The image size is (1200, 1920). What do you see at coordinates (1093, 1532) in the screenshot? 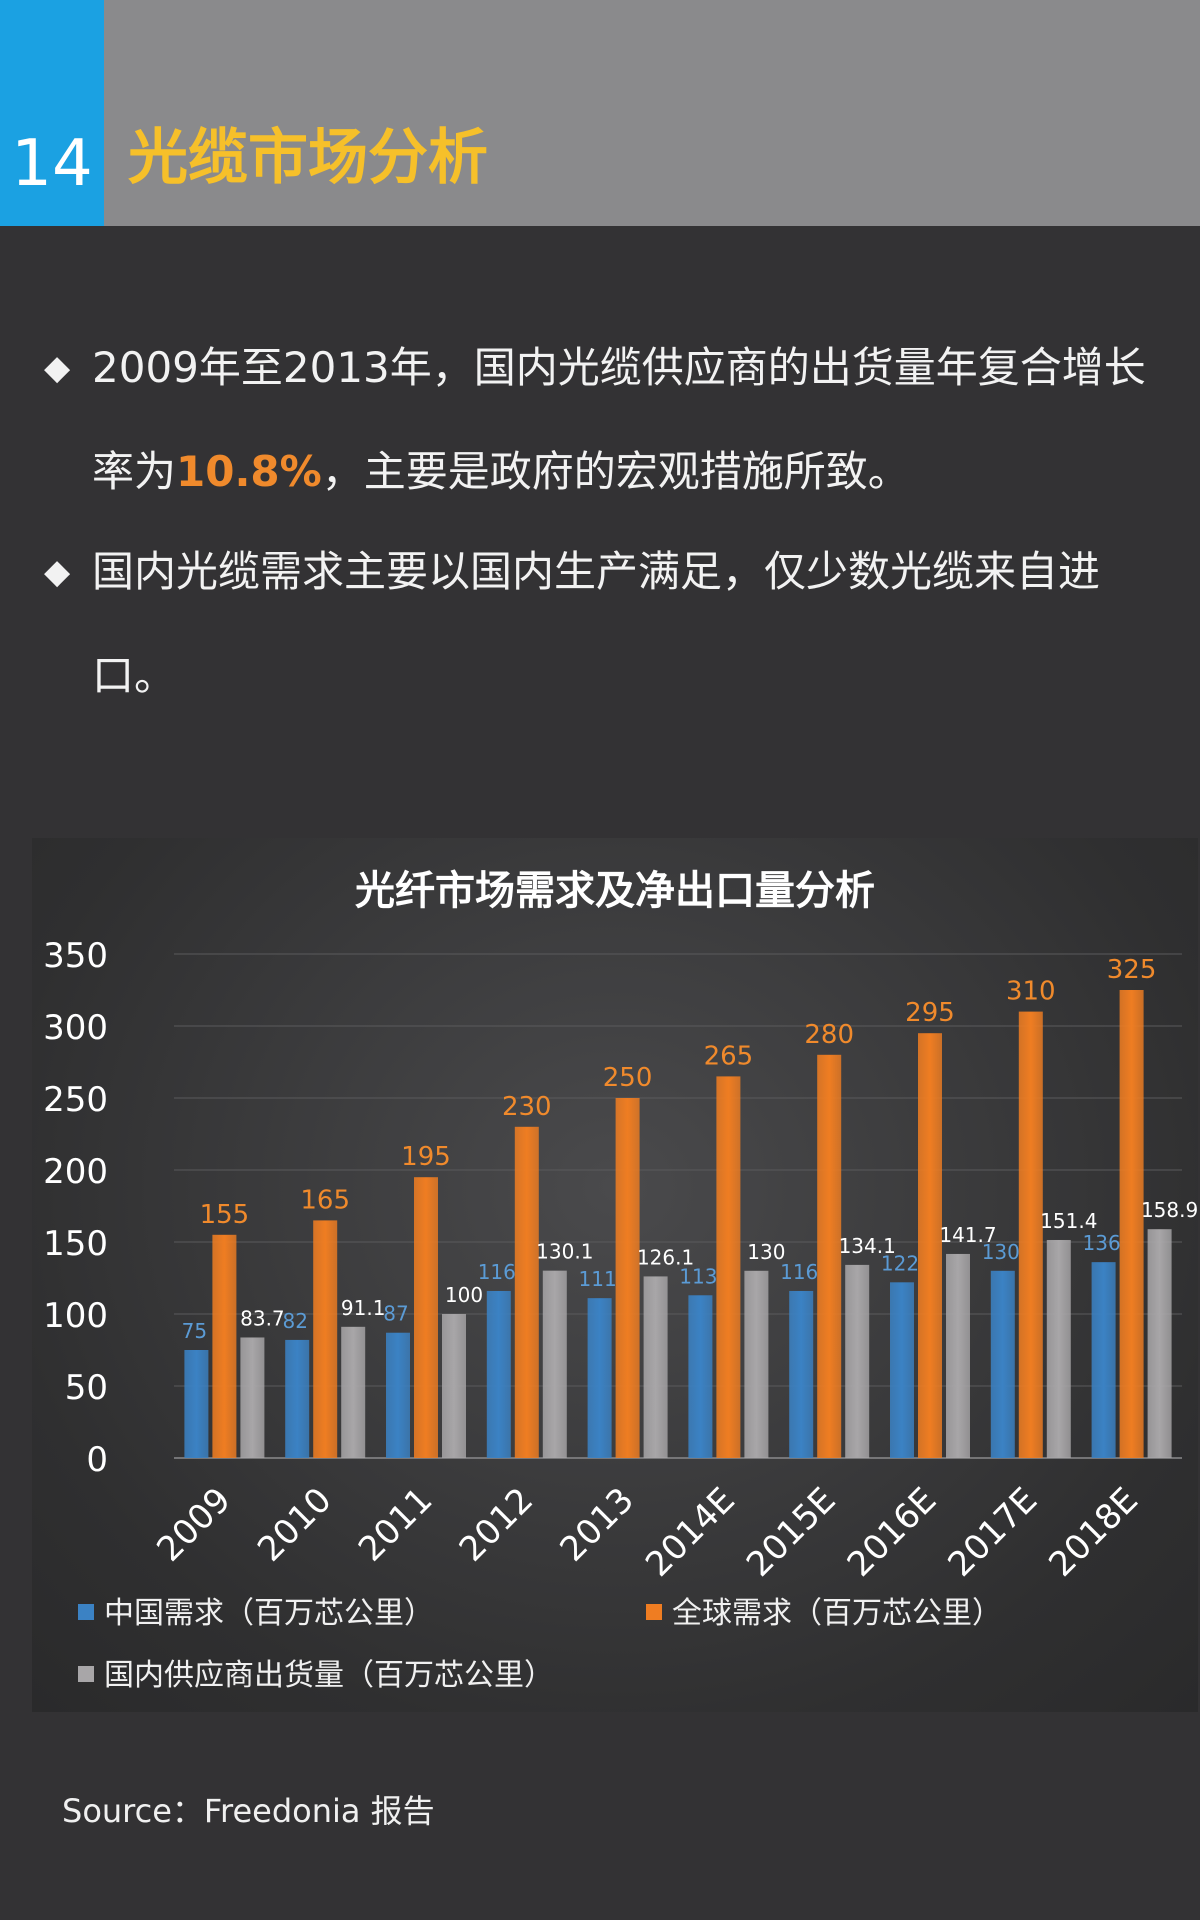
I see `x-tick-label: 2018E` at bounding box center [1093, 1532].